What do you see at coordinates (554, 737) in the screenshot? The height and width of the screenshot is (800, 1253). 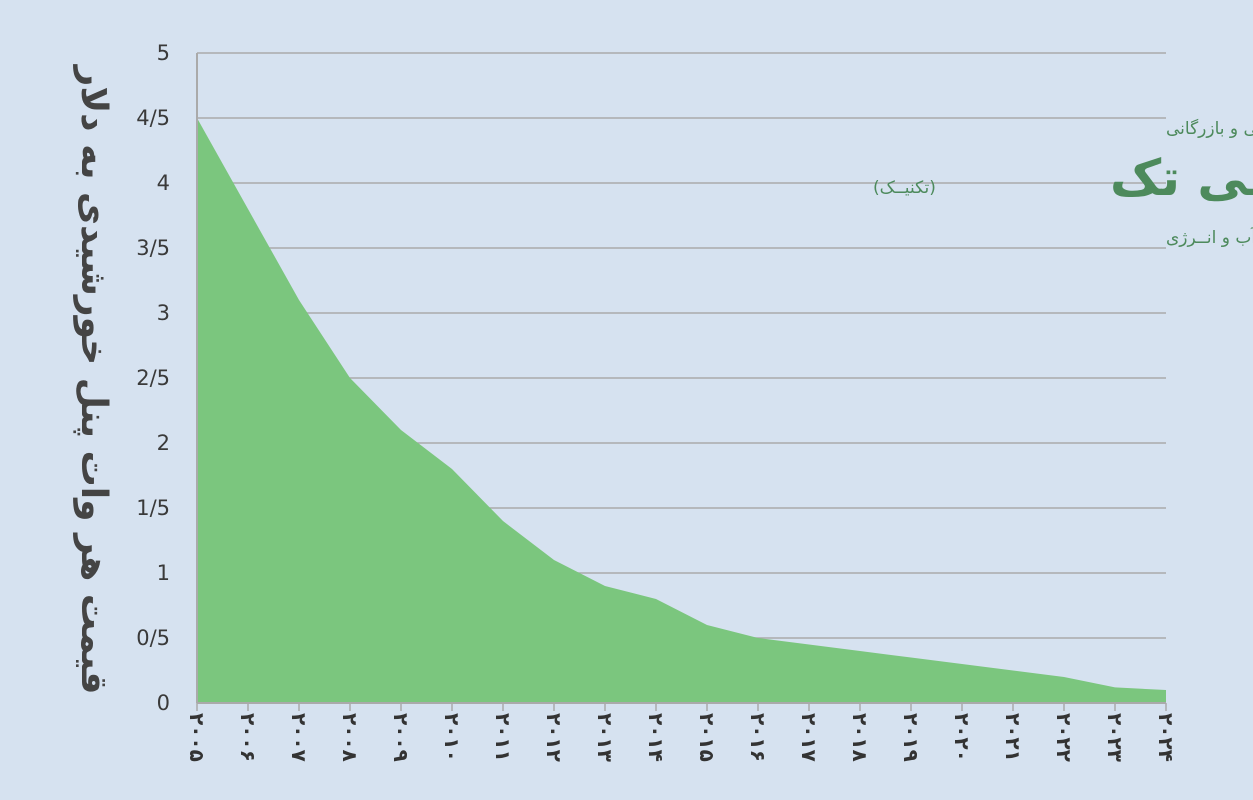 I see `x-tick-label-7: ۲۰۱۲` at bounding box center [554, 737].